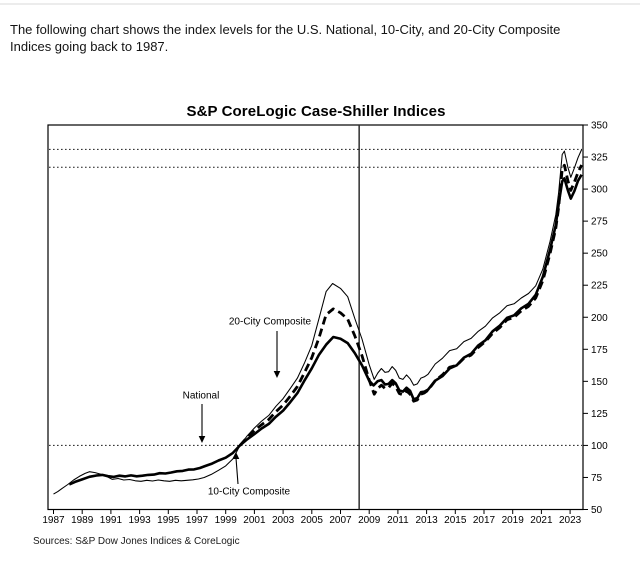  Describe the element at coordinates (316, 111) in the screenshot. I see `chart-title: S&P CoreLogic Case-Shiller Indices` at that location.